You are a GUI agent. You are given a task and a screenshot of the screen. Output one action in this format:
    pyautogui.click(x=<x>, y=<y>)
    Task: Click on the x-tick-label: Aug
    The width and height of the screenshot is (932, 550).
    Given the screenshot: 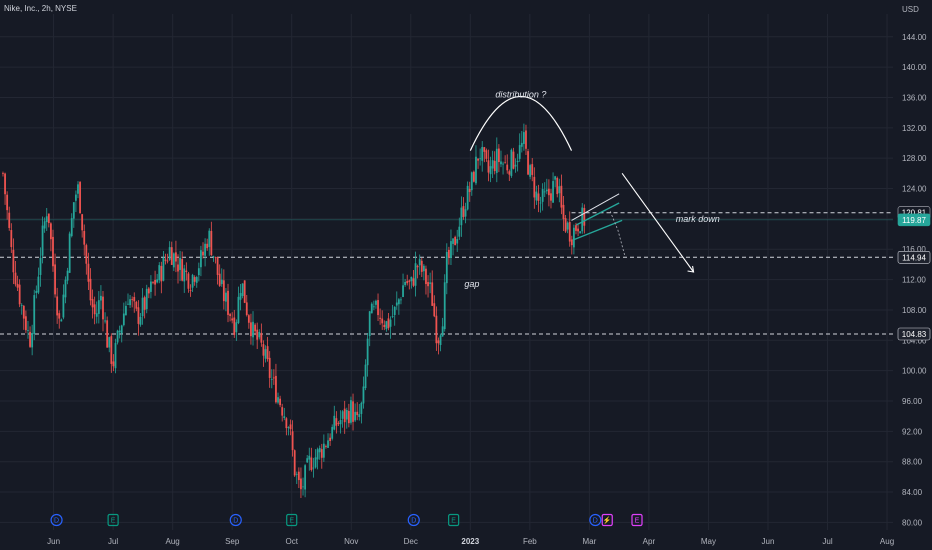 What is the action you would take?
    pyautogui.click(x=887, y=541)
    